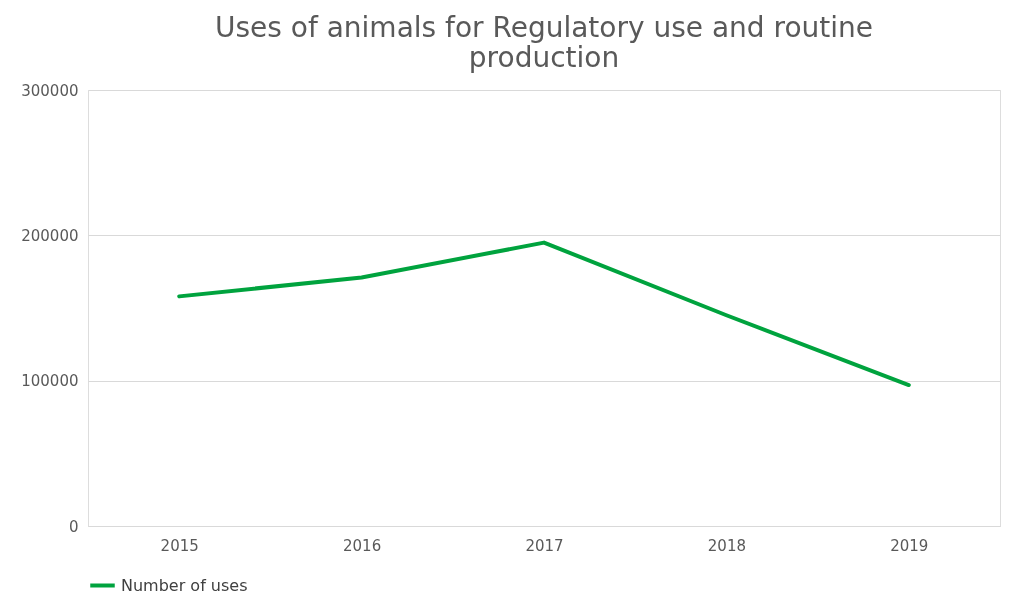 The image size is (1030, 614). What do you see at coordinates (544, 545) in the screenshot?
I see `x-tick-label: 2017` at bounding box center [544, 545].